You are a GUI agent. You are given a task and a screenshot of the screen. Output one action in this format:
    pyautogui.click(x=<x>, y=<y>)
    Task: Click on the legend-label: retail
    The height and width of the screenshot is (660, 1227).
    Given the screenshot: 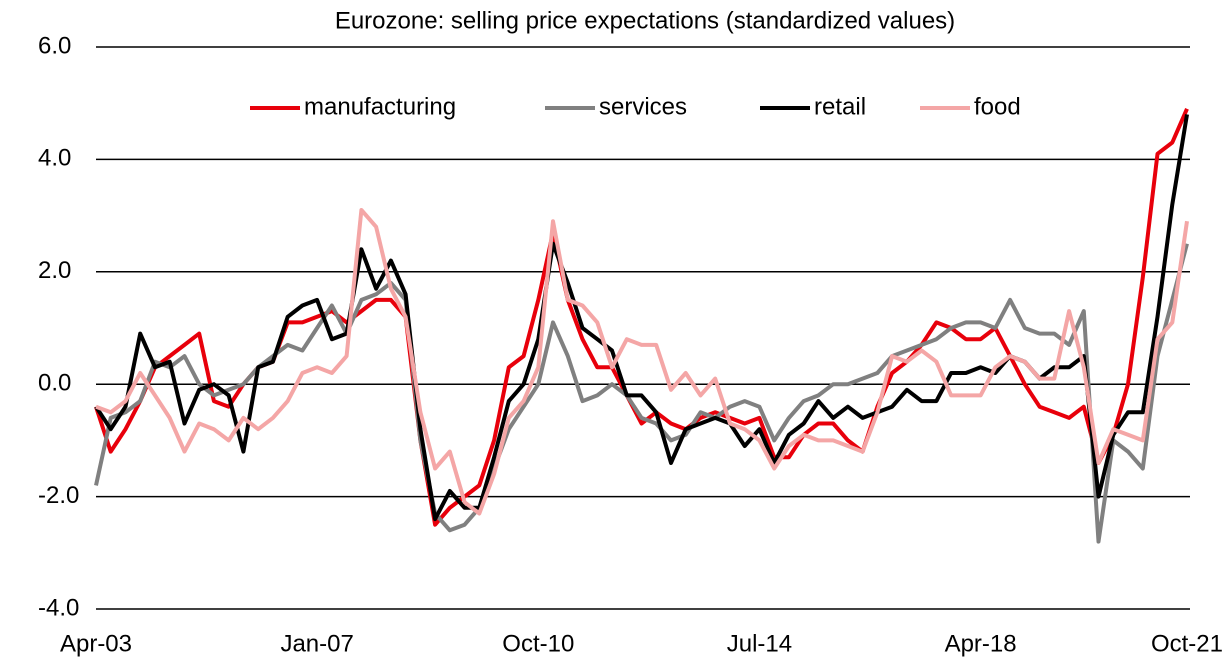 What is the action you would take?
    pyautogui.click(x=840, y=106)
    